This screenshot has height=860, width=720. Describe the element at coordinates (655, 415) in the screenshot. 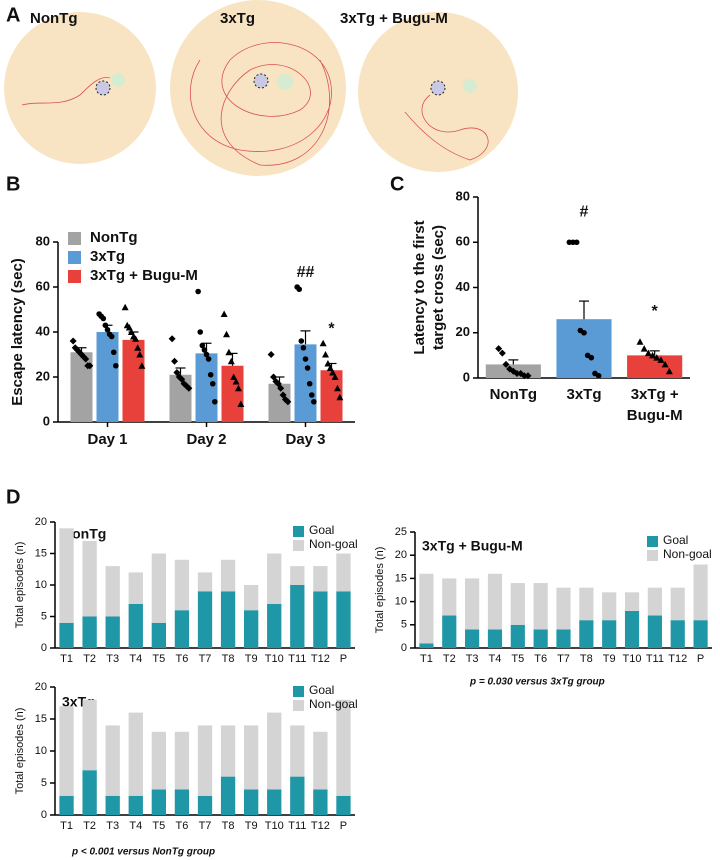

I see `x-tick-label: Bugu-M` at that location.